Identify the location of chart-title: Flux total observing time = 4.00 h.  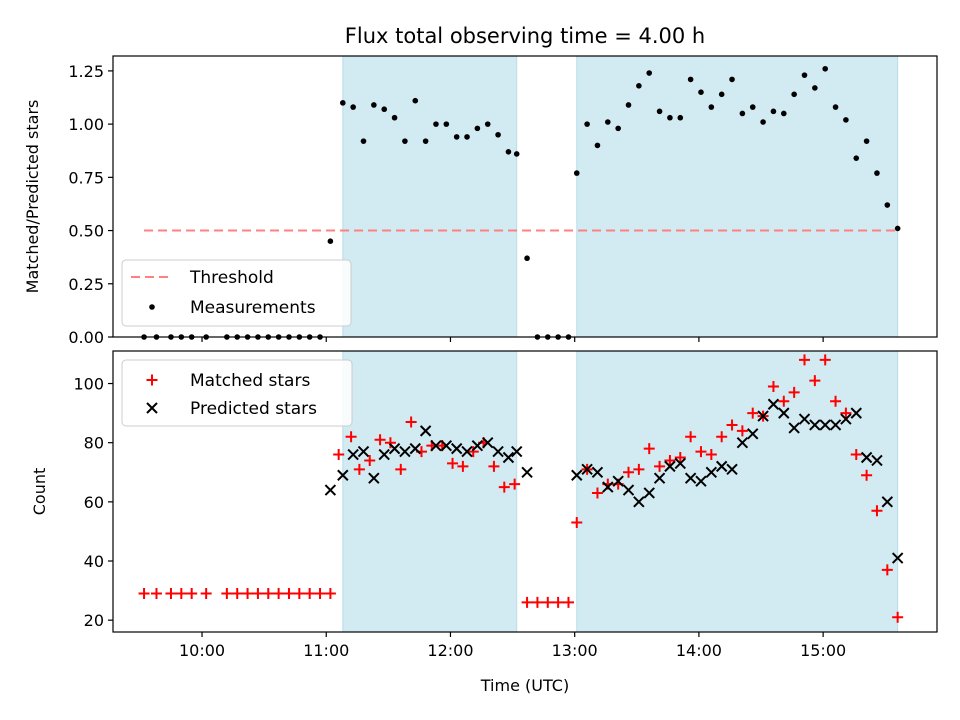
(525, 36).